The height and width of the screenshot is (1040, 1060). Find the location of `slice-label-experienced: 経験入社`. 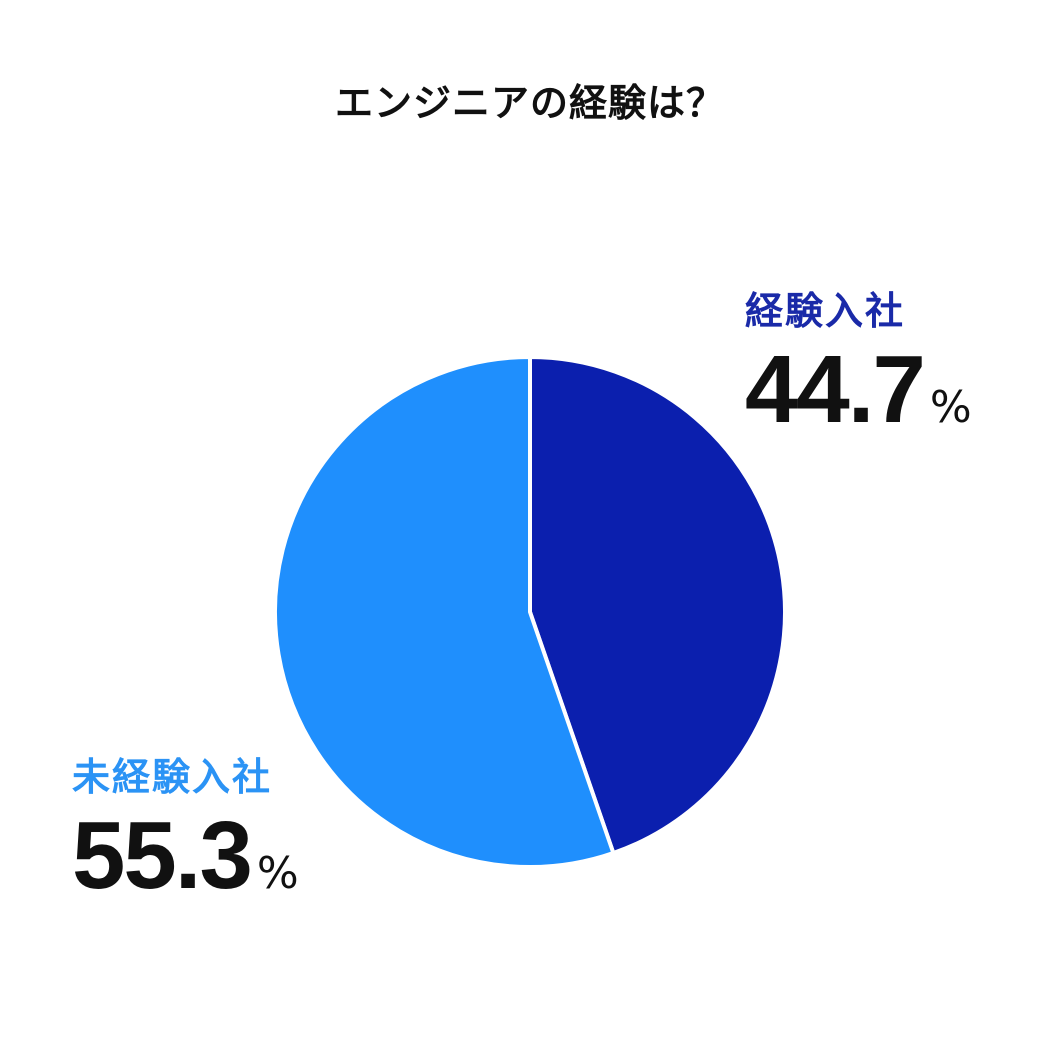

slice-label-experienced: 経験入社 is located at coordinates (825, 311).